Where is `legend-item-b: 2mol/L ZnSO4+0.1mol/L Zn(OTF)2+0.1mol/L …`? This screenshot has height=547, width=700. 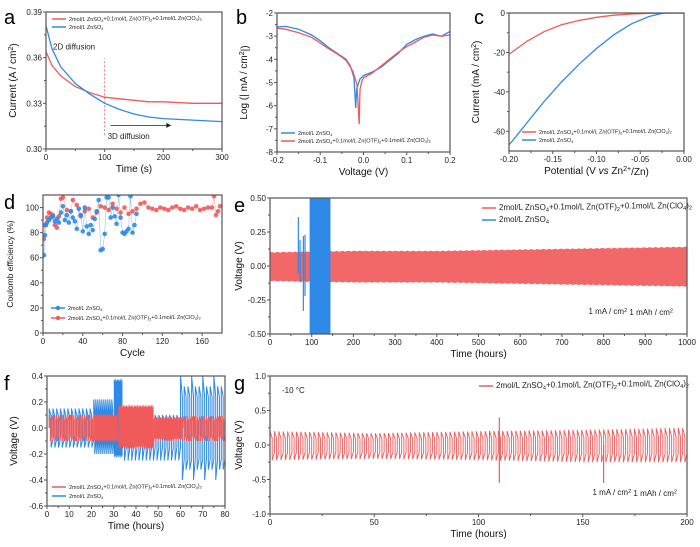 legend-item-b: 2mol/L ZnSO4+0.1mol/L Zn(OTF)2+0.1mol/L … is located at coordinates (356, 141).